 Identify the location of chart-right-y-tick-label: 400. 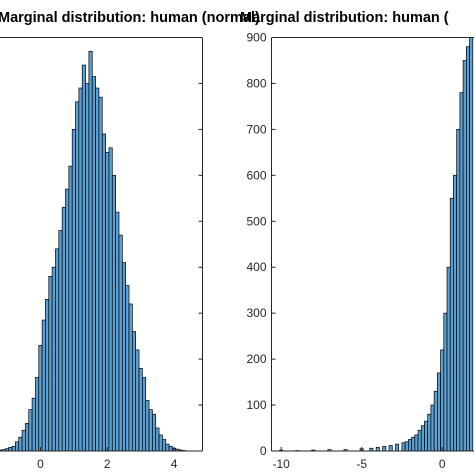
(256, 267).